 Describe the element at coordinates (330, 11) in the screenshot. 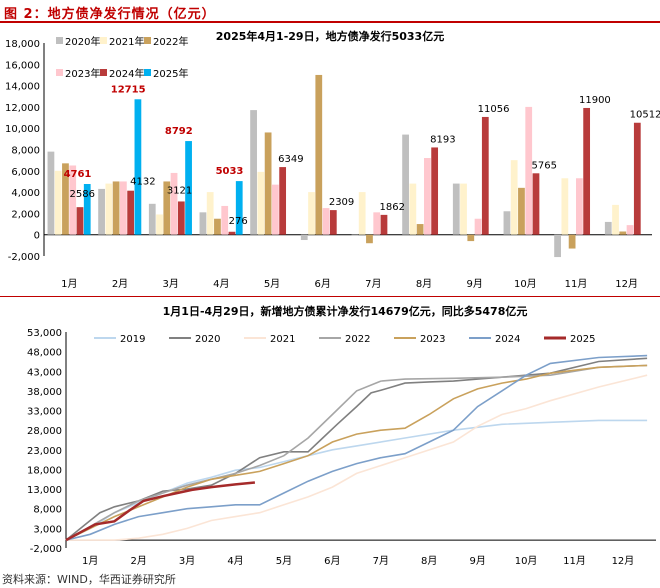

I see `figure-header: 图 2：地方债净发行情况（亿元）` at that location.